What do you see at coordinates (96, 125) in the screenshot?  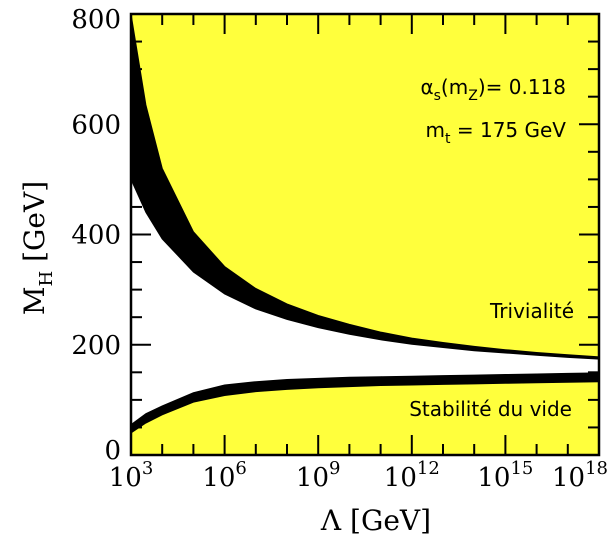 I see `y-tick-label: 600` at bounding box center [96, 125].